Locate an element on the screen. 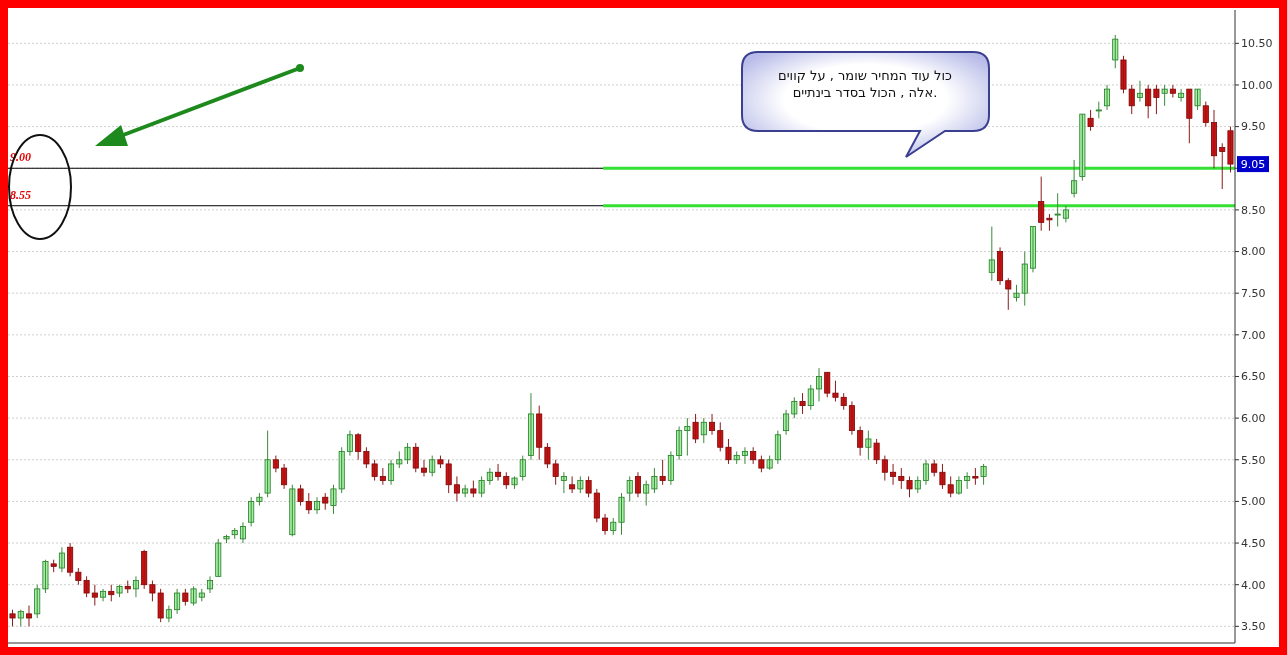  y-tick-label: 6.50 is located at coordinates (1253, 377).